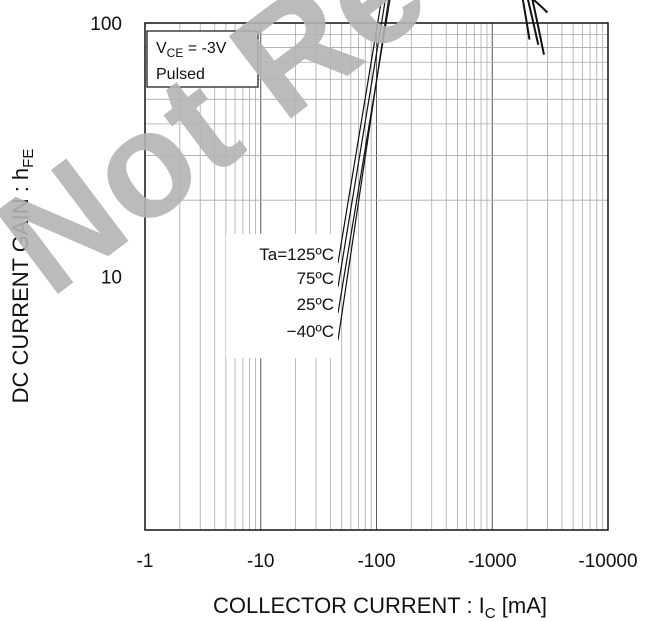 The width and height of the screenshot is (649, 621). I want to click on series-labels: Ta=125ºC 75ºC 25ºC −40ºC, so click(296, 293).